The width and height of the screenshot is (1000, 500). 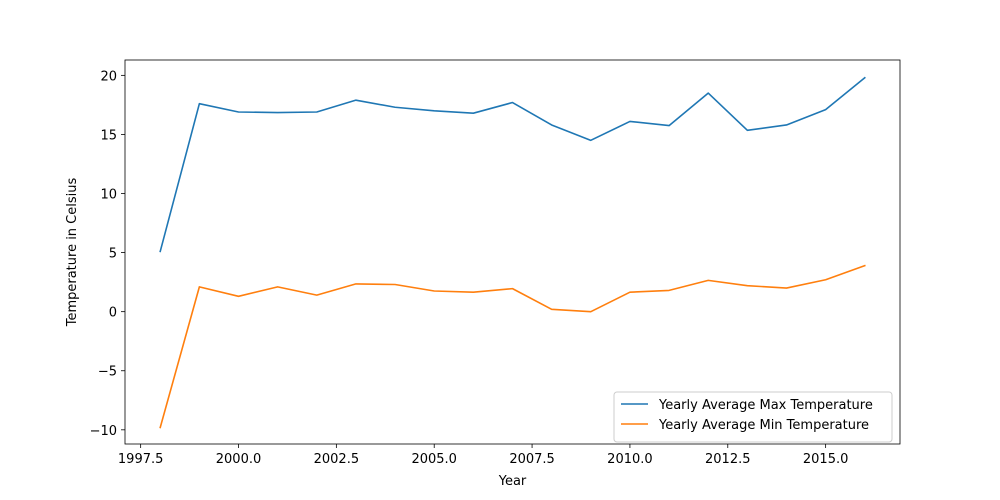 I want to click on y-tick-label: −5, so click(x=107, y=372).